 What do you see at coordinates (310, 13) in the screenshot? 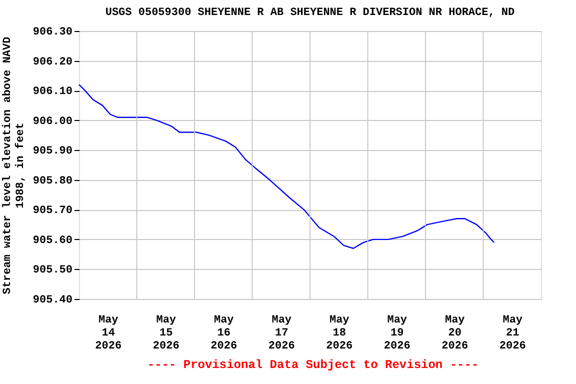
I see `chart-title: USGS 05059300 SHEYENNE R AB SHEYENNE R DIVERSION NR HORACE, ND` at bounding box center [310, 13].